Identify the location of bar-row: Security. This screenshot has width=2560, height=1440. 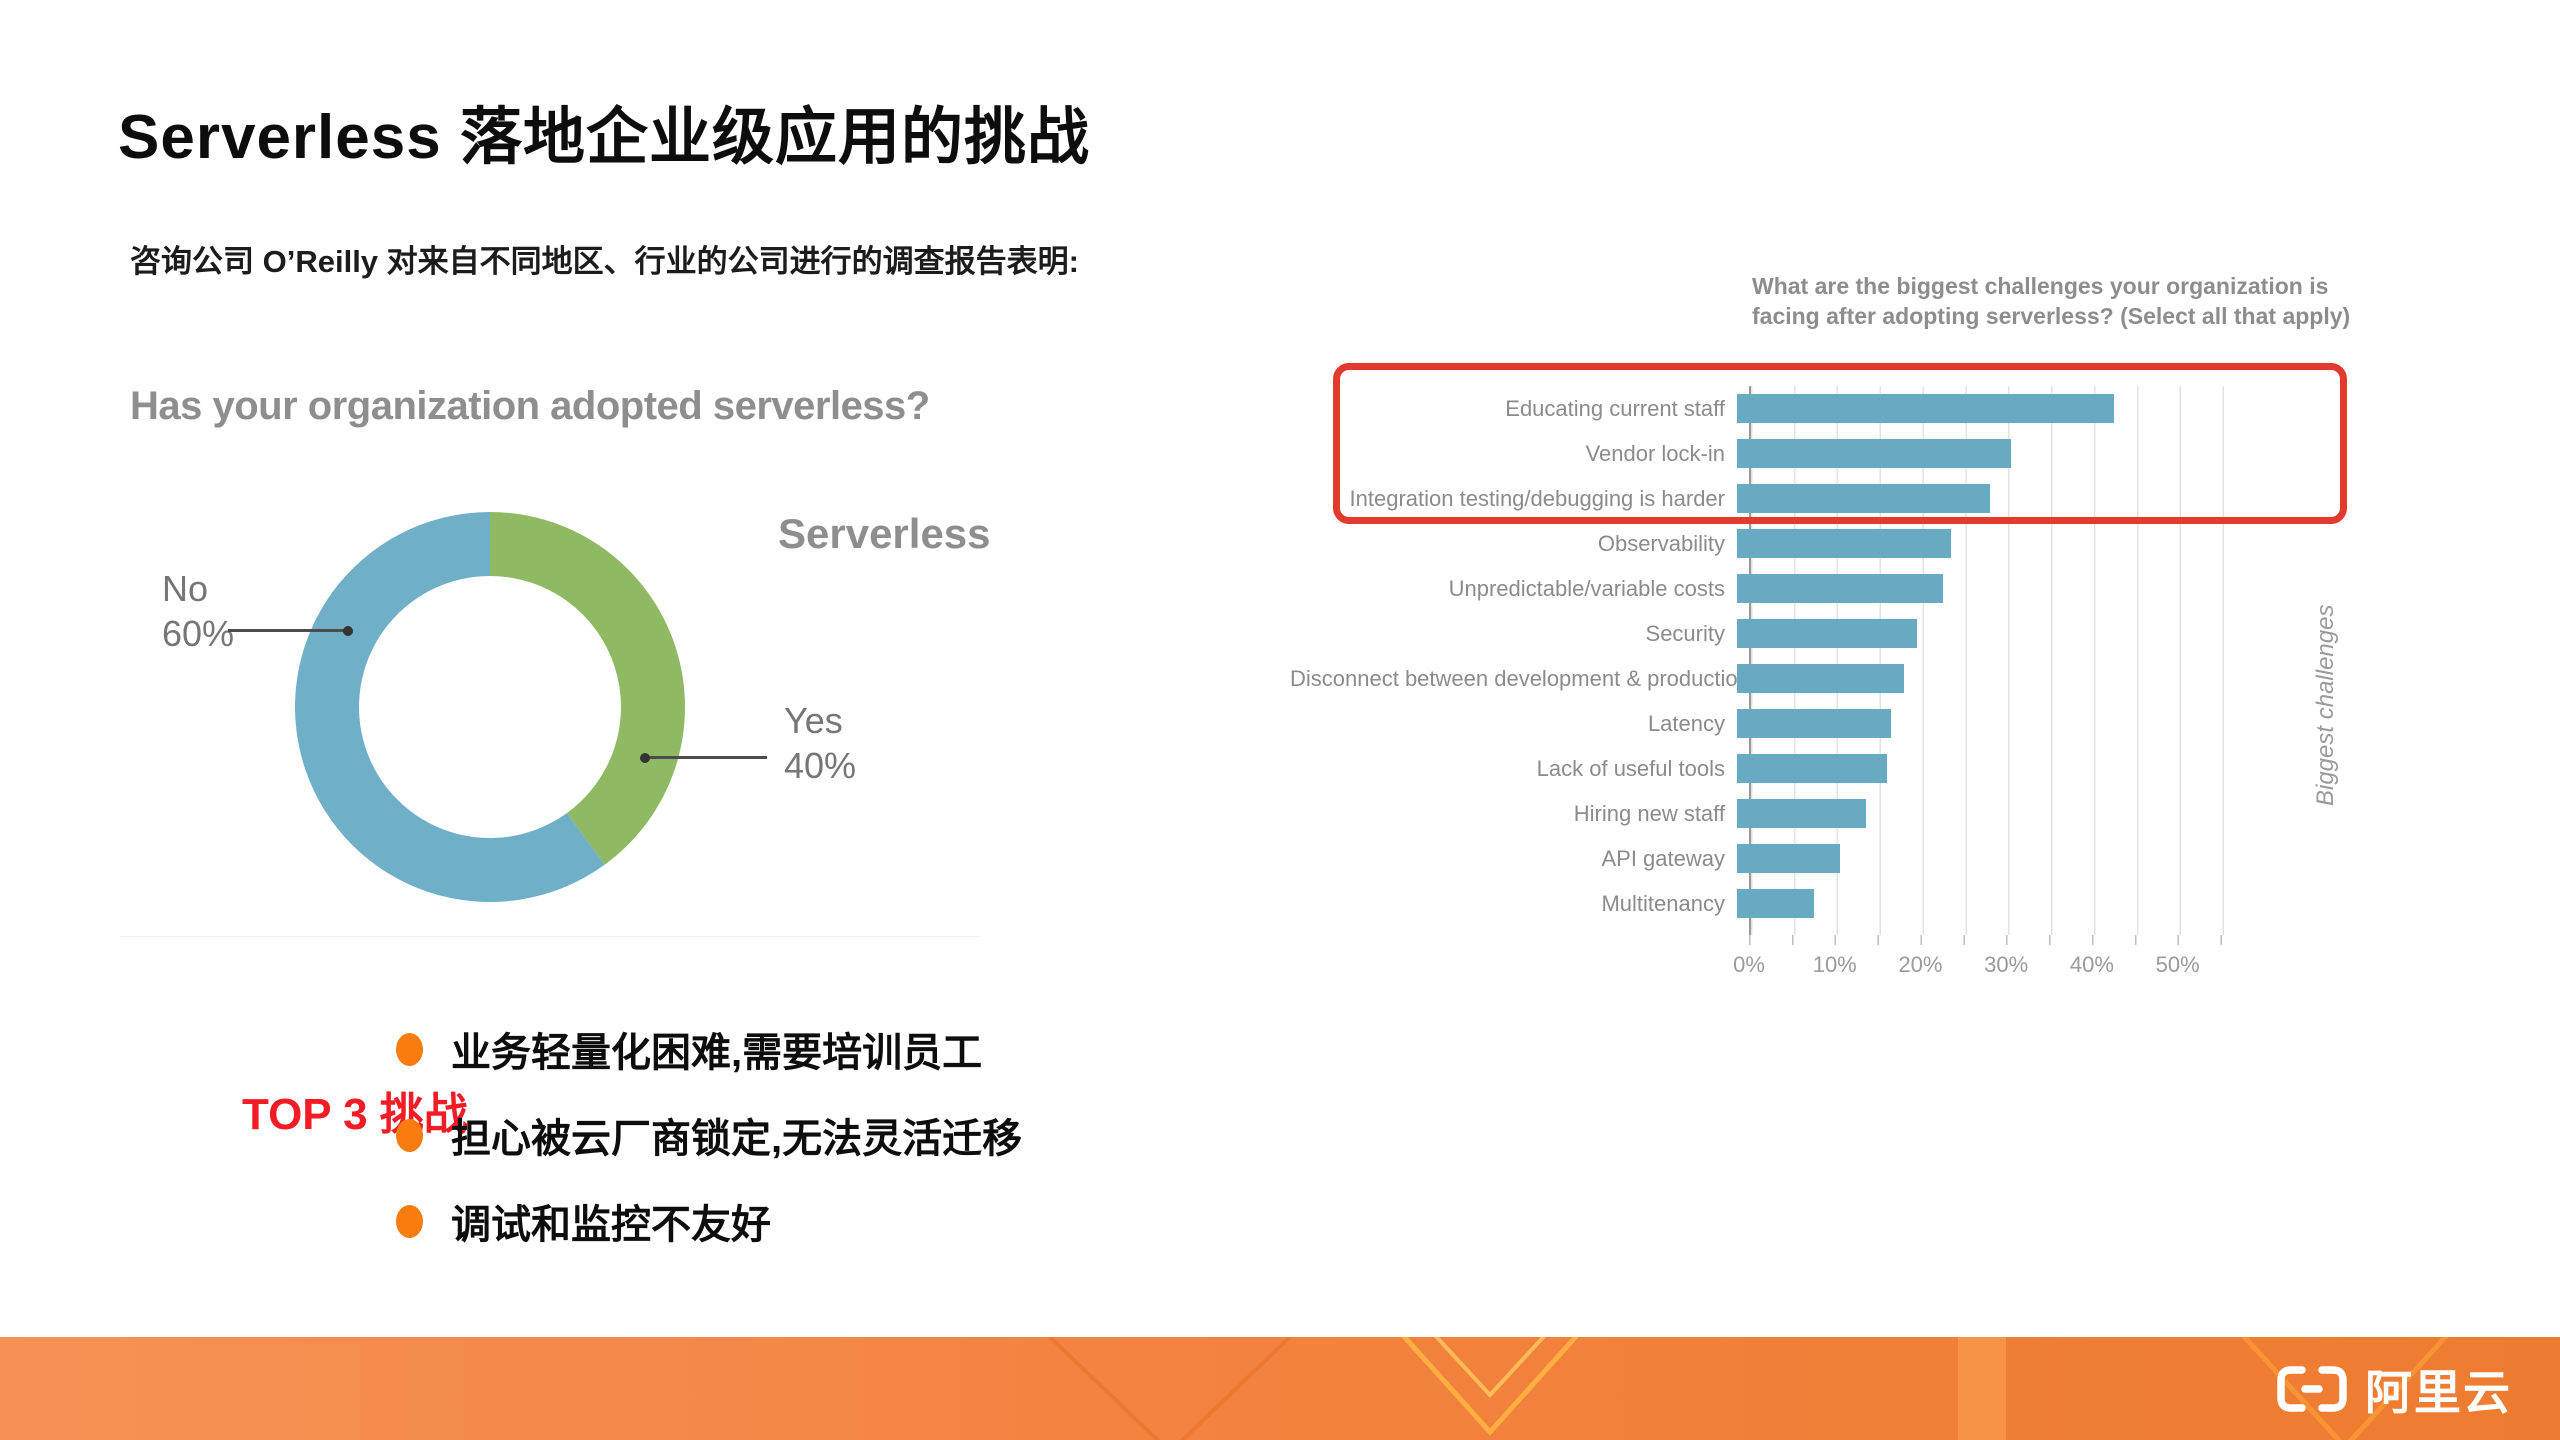
(1766, 633).